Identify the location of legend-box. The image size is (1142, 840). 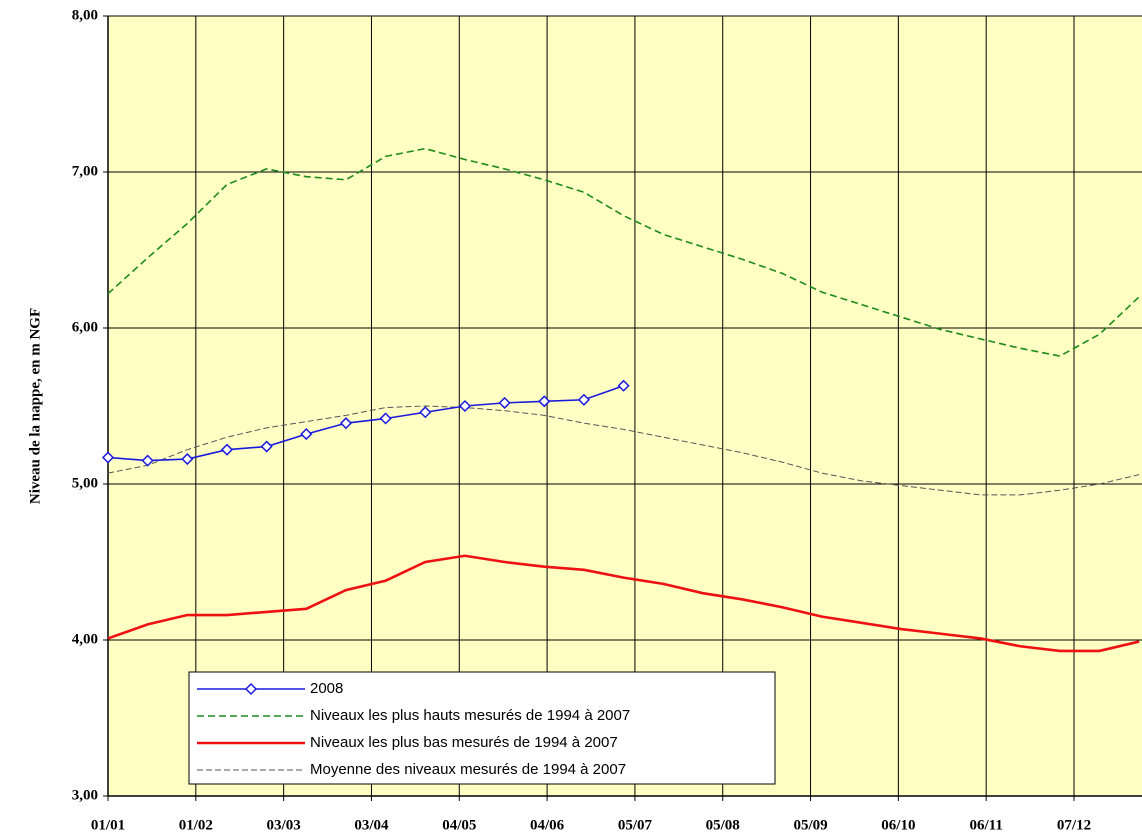
(482, 728).